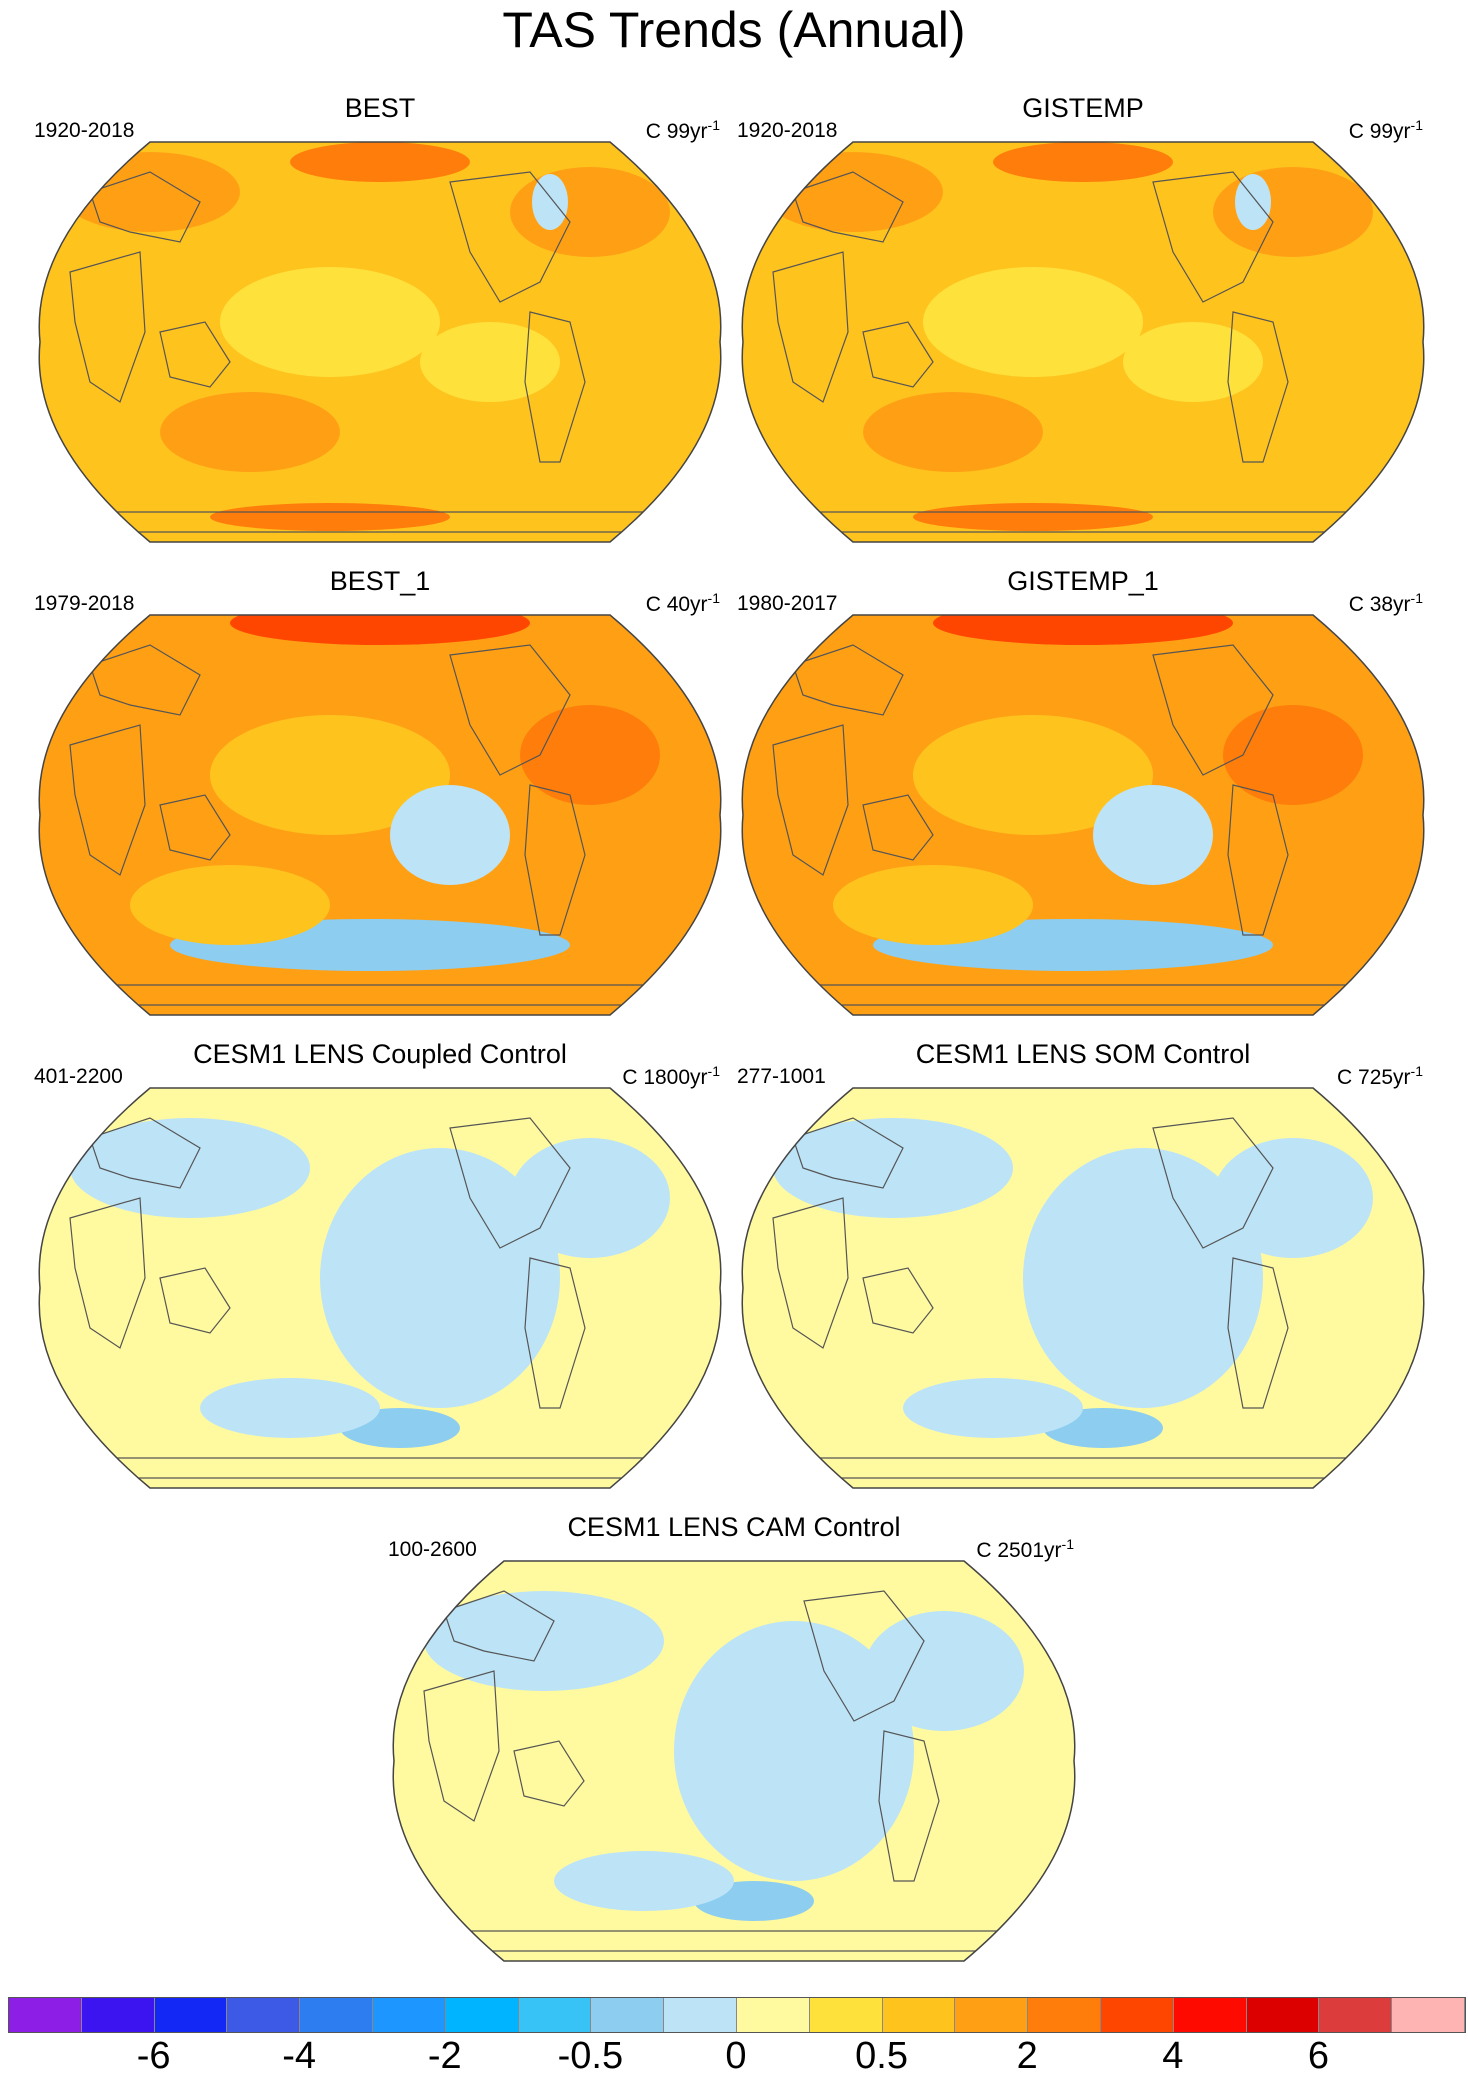  Describe the element at coordinates (153, 2056) in the screenshot. I see `colorbar-tick-label: -6` at that location.